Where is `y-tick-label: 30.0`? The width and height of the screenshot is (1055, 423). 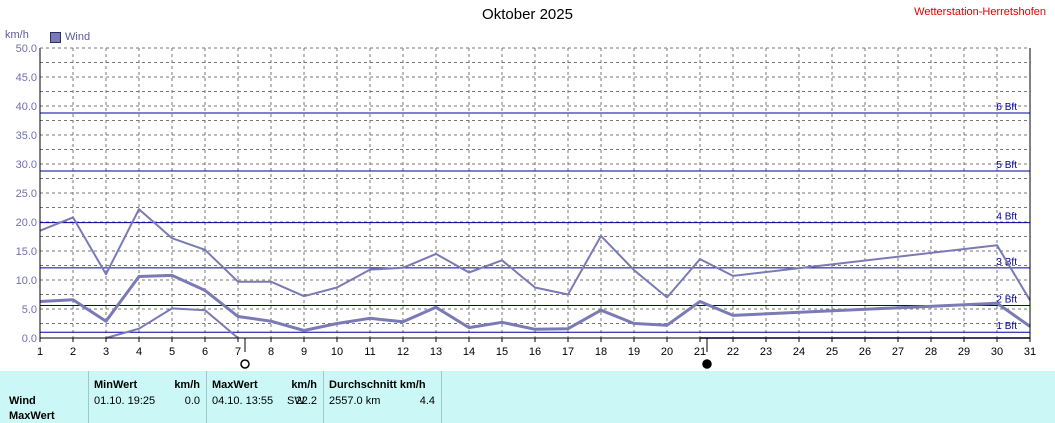 y-tick-label: 30.0 is located at coordinates (26, 165).